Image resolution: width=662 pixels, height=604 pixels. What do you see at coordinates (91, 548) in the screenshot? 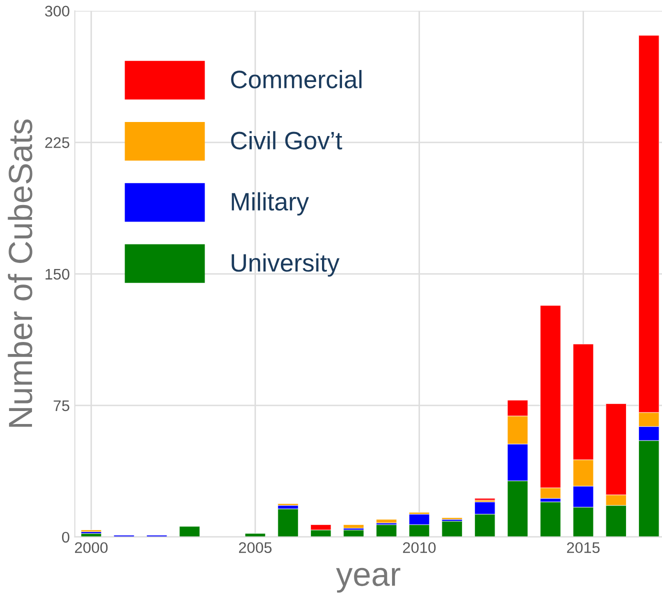
I see `x-tick-label: 2000` at bounding box center [91, 548].